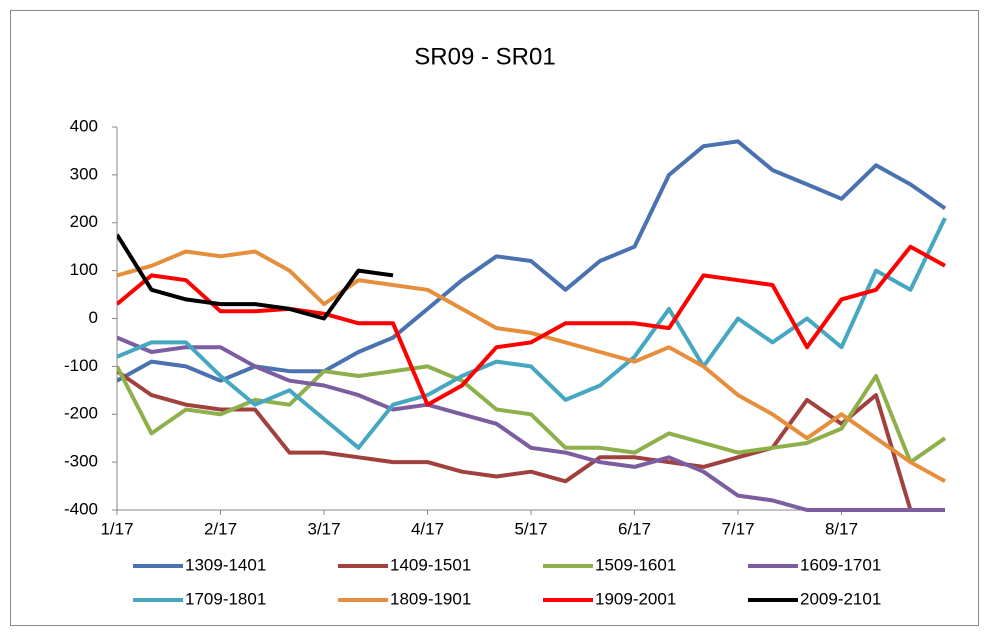  Describe the element at coordinates (430, 564) in the screenshot. I see `legend-label: 1409-1501` at that location.